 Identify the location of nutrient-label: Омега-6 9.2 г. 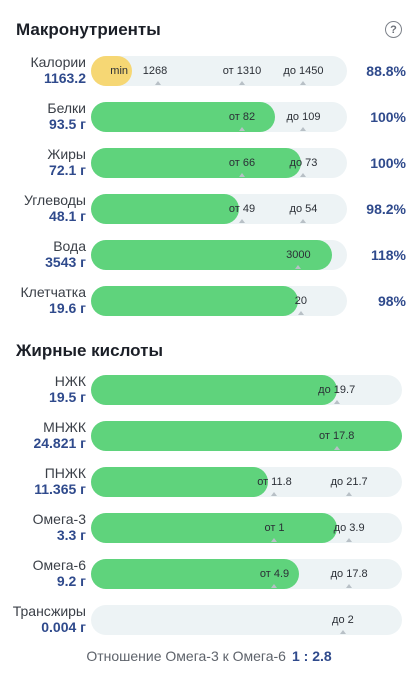
(59, 573).